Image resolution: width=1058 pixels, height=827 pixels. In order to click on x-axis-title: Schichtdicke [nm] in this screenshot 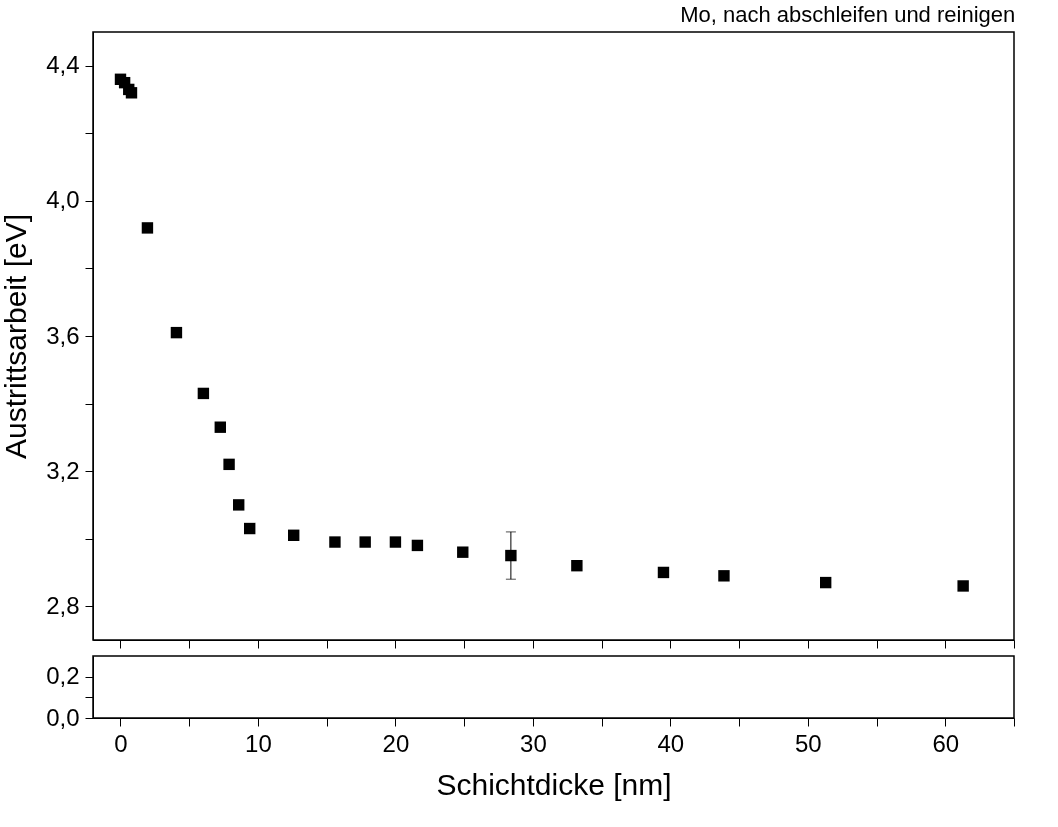, I will do `click(554, 784)`.